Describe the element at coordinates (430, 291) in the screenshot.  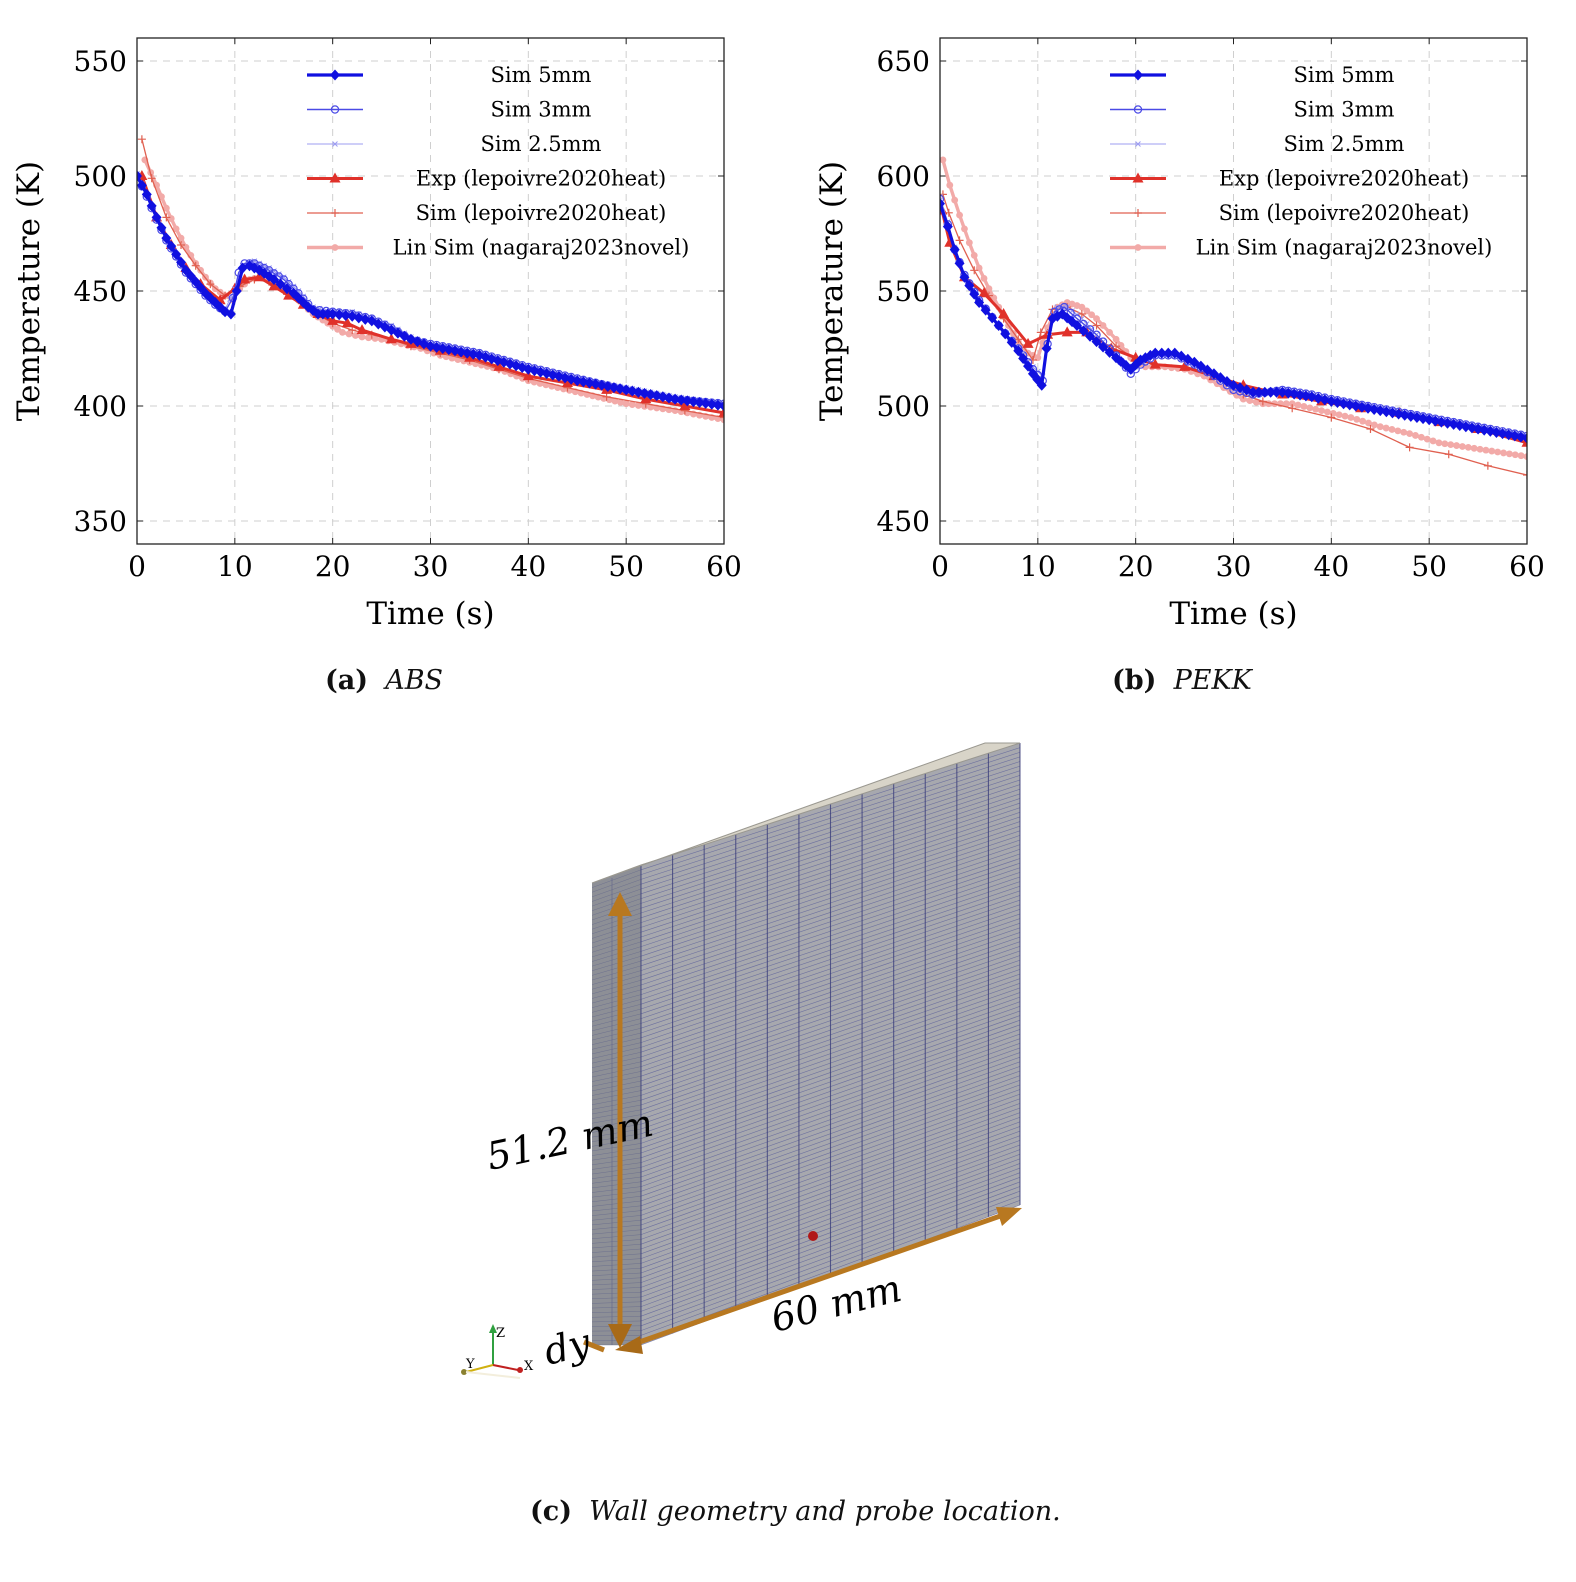
I see `abs-grid` at that location.